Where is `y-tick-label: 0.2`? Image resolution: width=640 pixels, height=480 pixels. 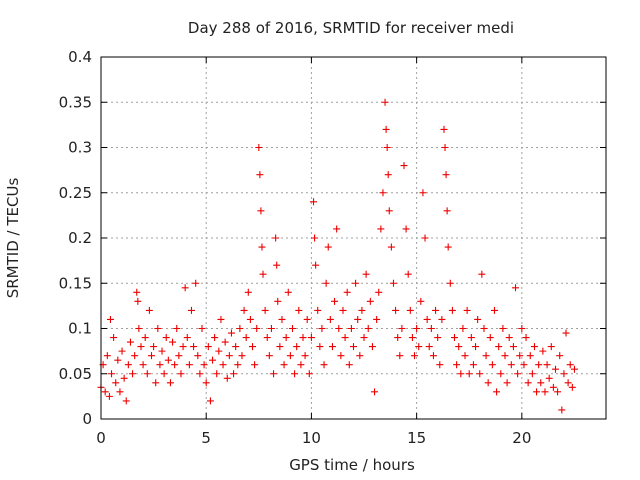 y-tick-label: 0.2 is located at coordinates (80, 238).